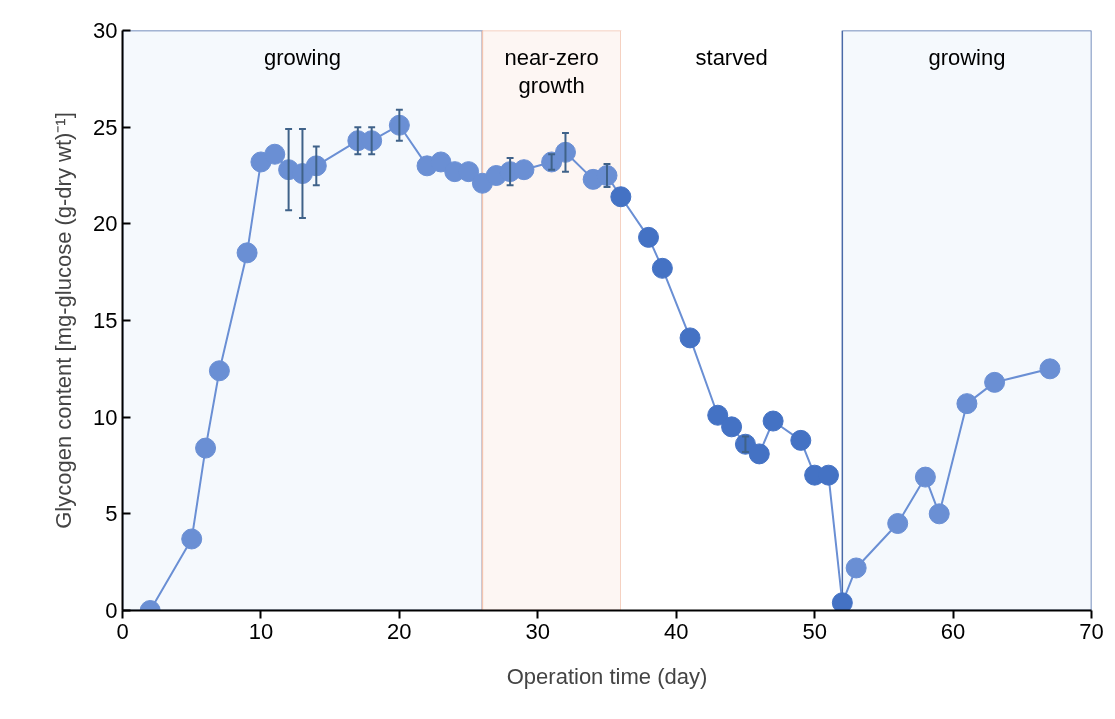 The width and height of the screenshot is (1115, 719). I want to click on band-label: near-zero growth, so click(551, 71).